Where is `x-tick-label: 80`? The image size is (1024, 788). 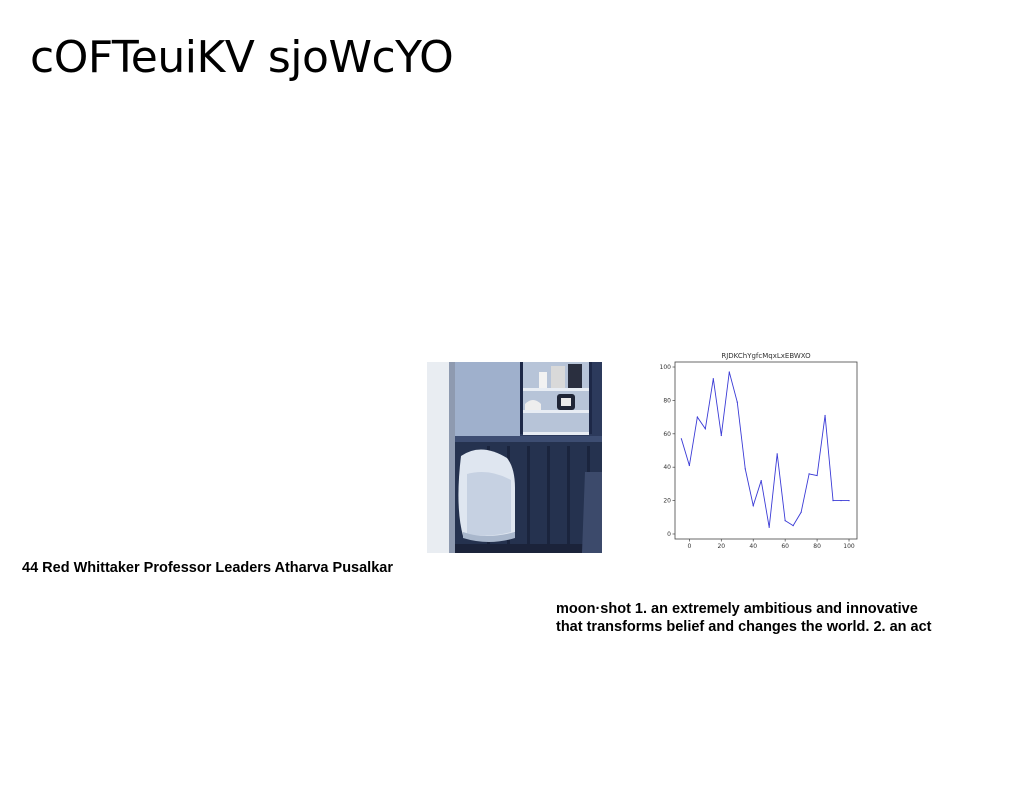
x-tick-label: 80 is located at coordinates (817, 546).